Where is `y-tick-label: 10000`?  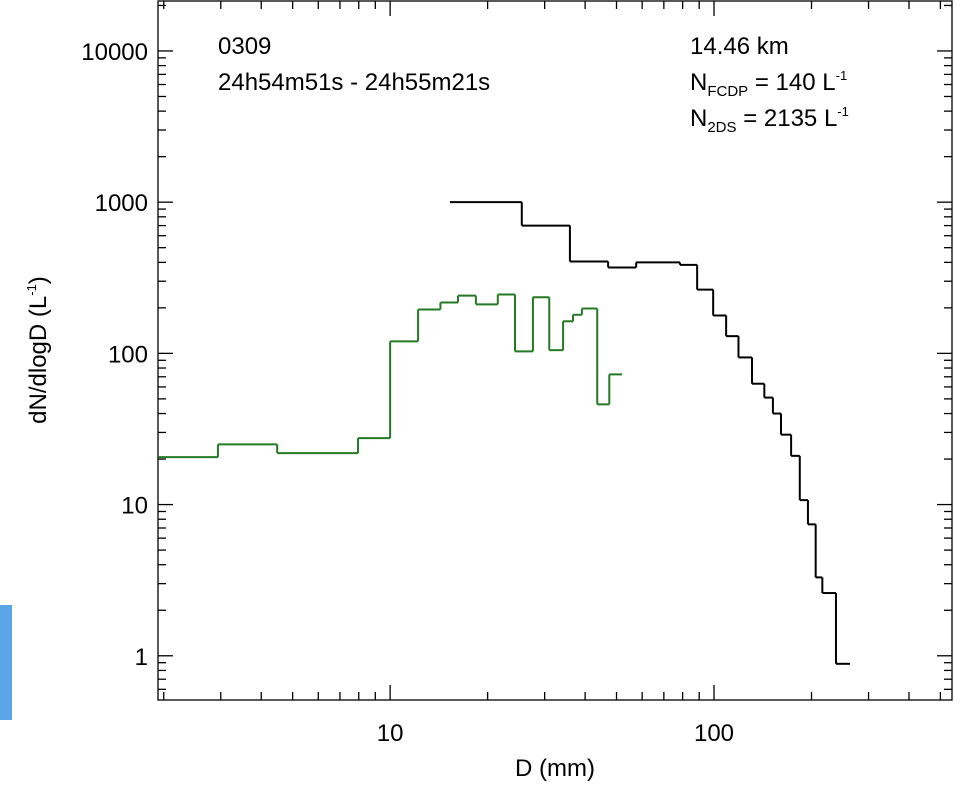 y-tick-label: 10000 is located at coordinates (114, 52).